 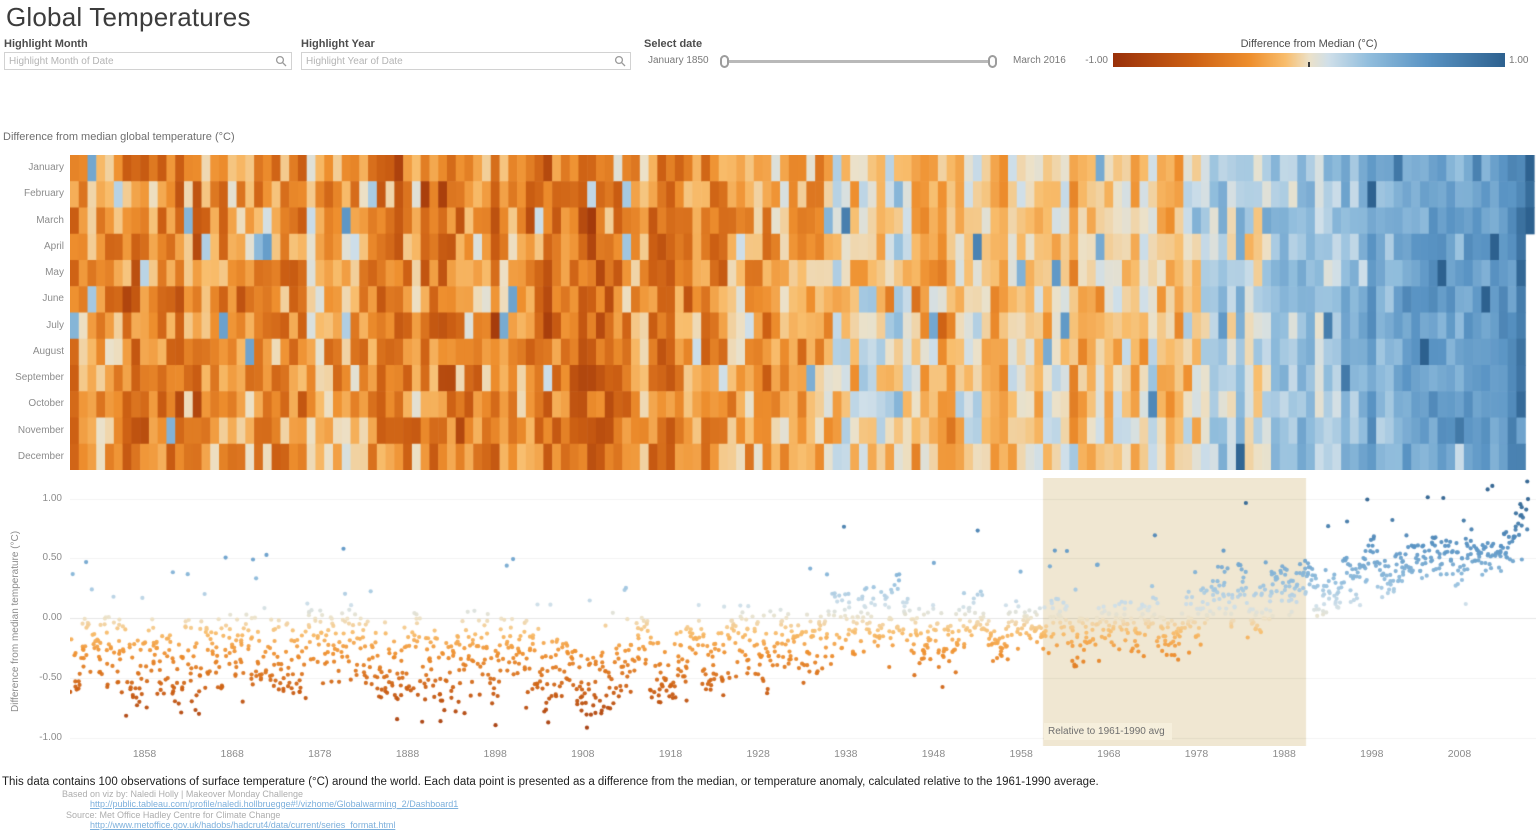 What do you see at coordinates (495, 754) in the screenshot?
I see `x-tick-label: 1898` at bounding box center [495, 754].